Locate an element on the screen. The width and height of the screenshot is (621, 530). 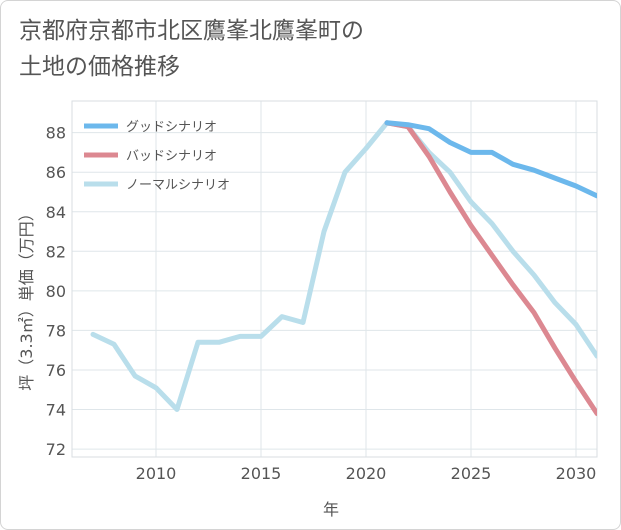
chart-title: 京都府京都市北区鷹峯北鷹峯町の 土地の価格推移 is located at coordinates (299, 49).